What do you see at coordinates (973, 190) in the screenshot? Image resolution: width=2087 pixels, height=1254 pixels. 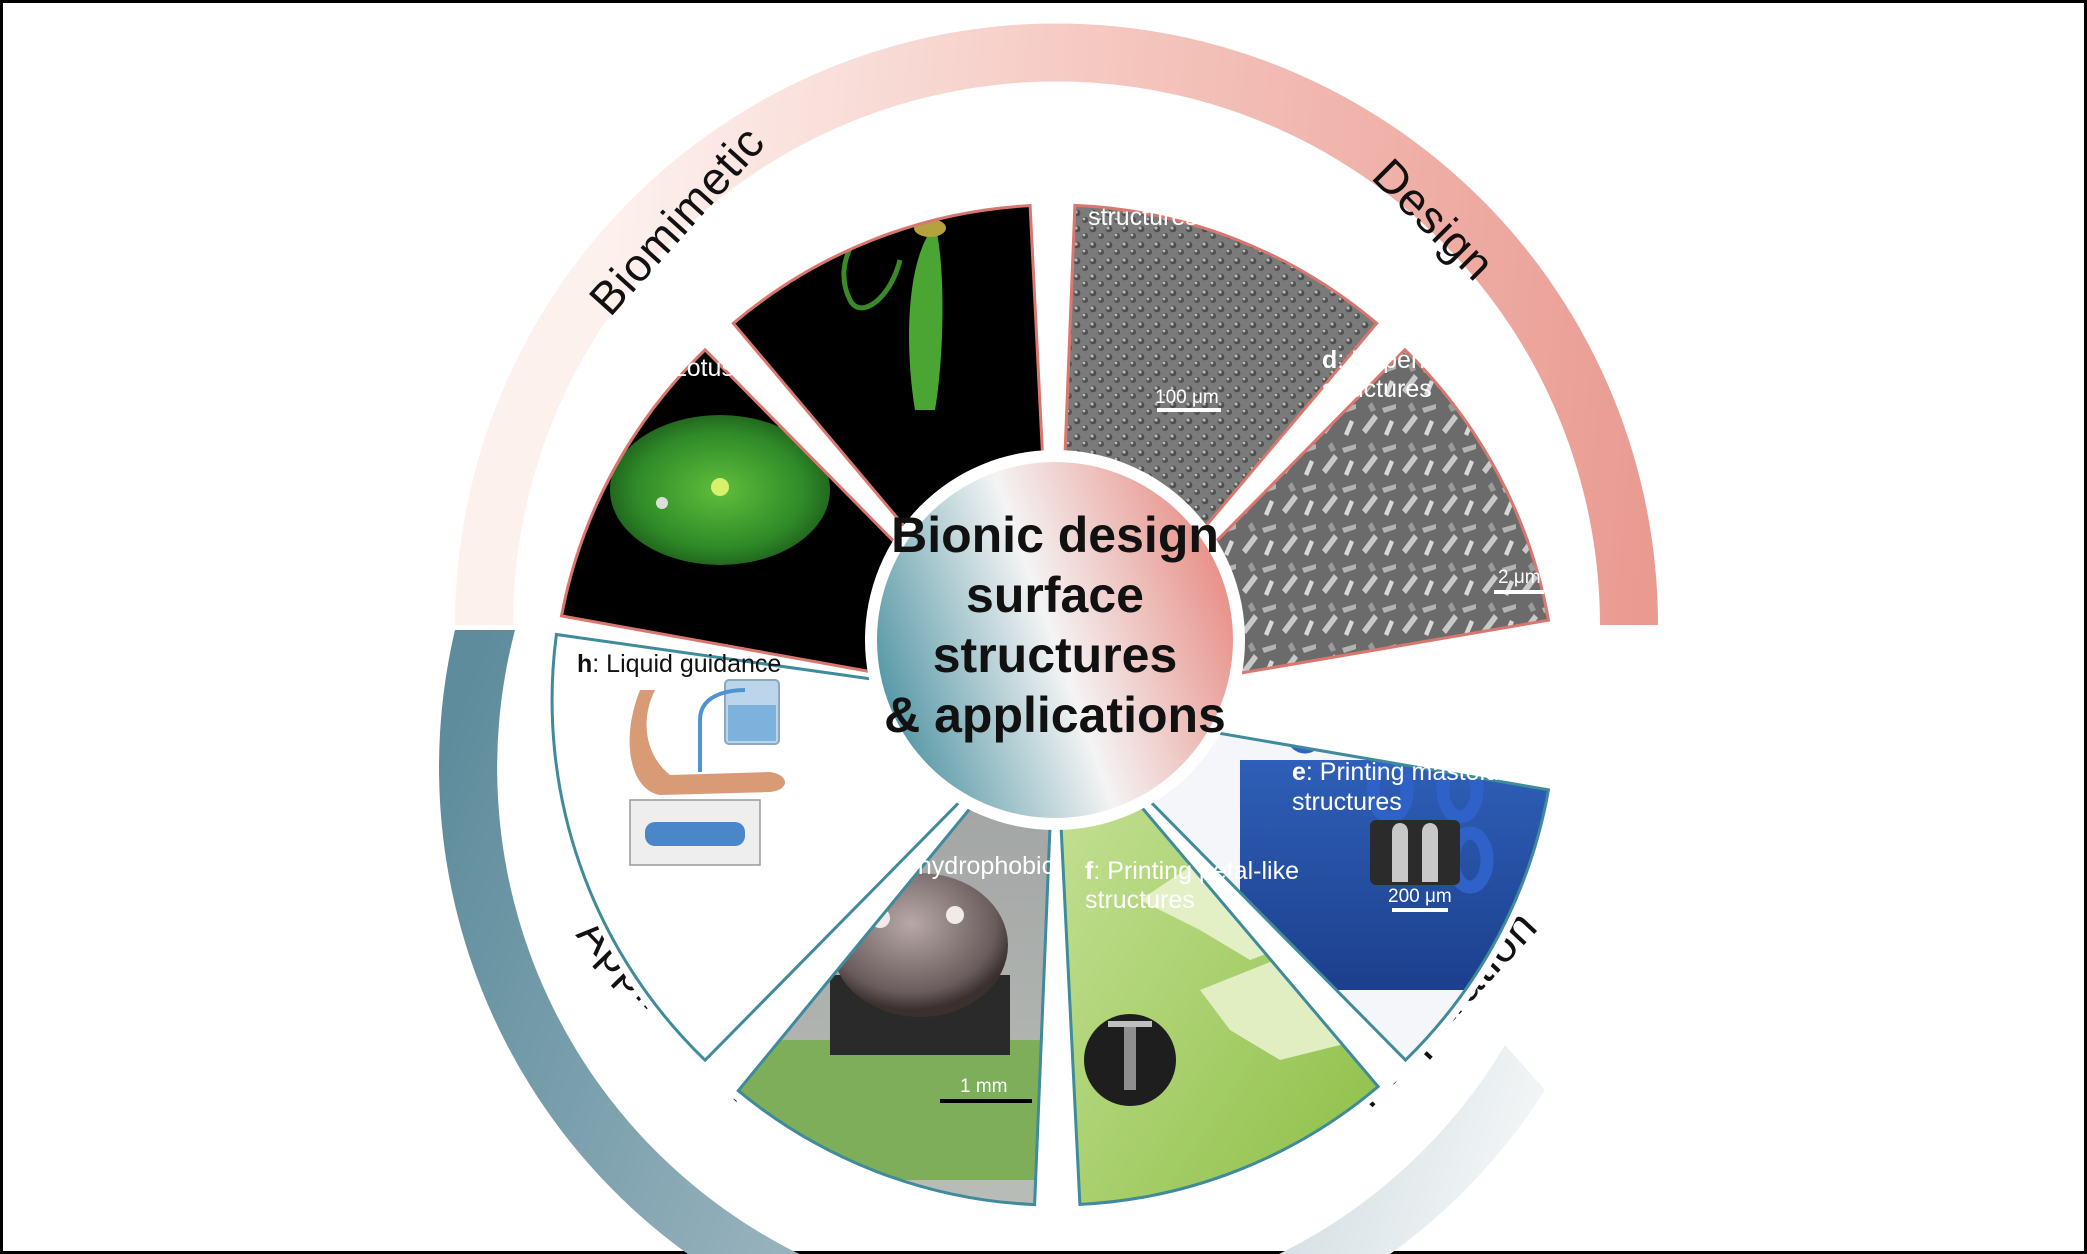 I see `panel-b-caption: b: Nepenthes` at bounding box center [973, 190].